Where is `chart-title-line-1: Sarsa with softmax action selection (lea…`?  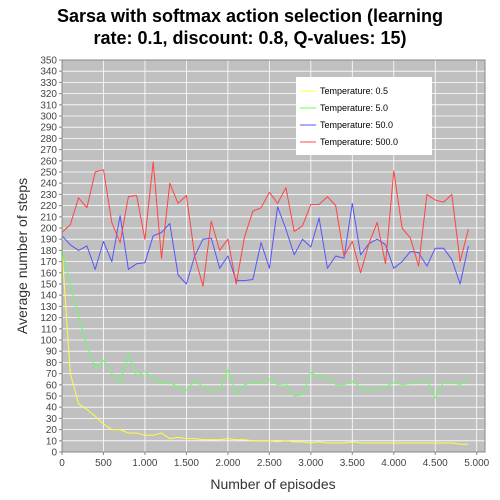
chart-title-line-1: Sarsa with softmax action selection (lea… is located at coordinates (250, 16).